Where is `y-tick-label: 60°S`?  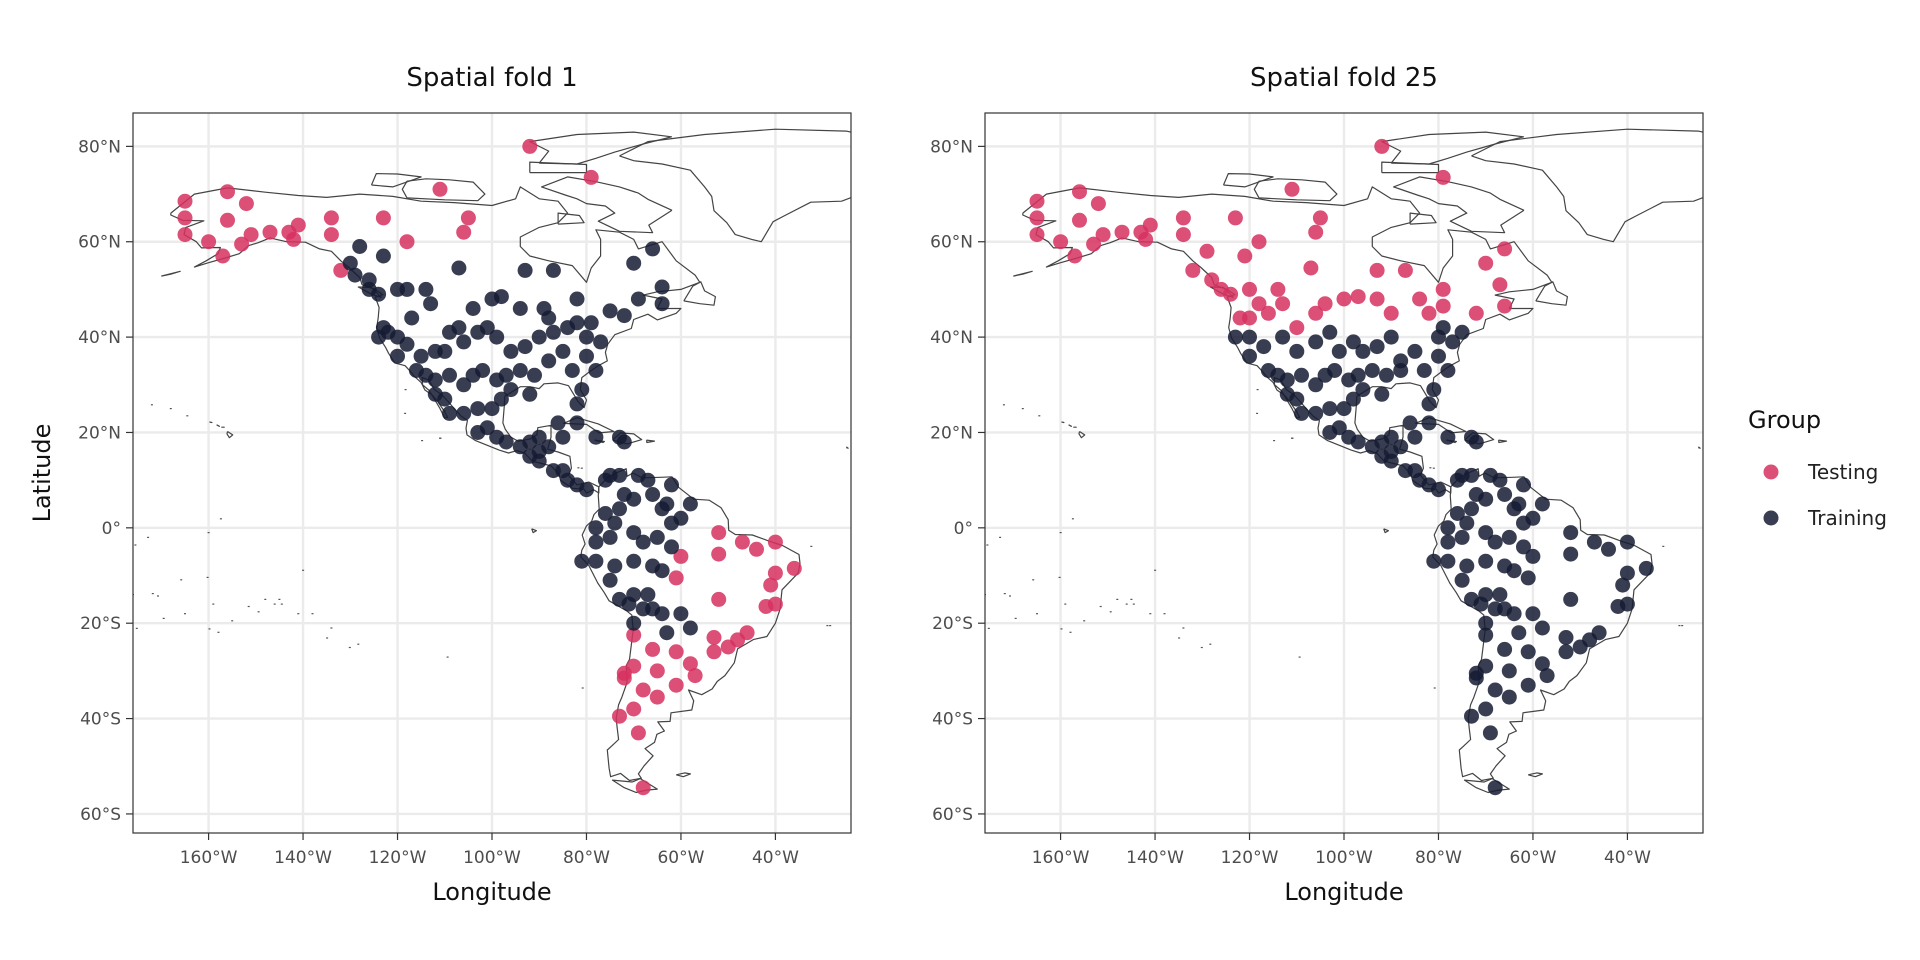
y-tick-label: 60°S is located at coordinates (952, 815).